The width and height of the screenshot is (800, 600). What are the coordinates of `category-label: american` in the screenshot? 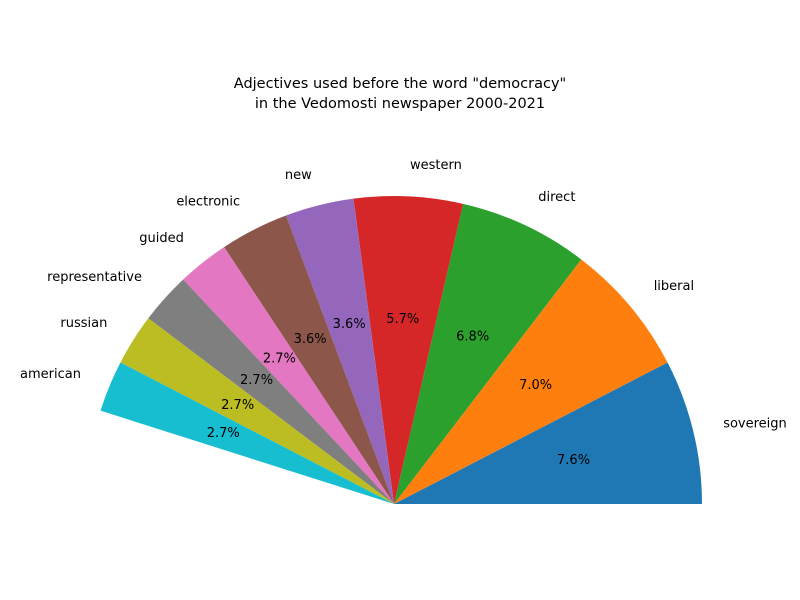 It's located at (50, 374).